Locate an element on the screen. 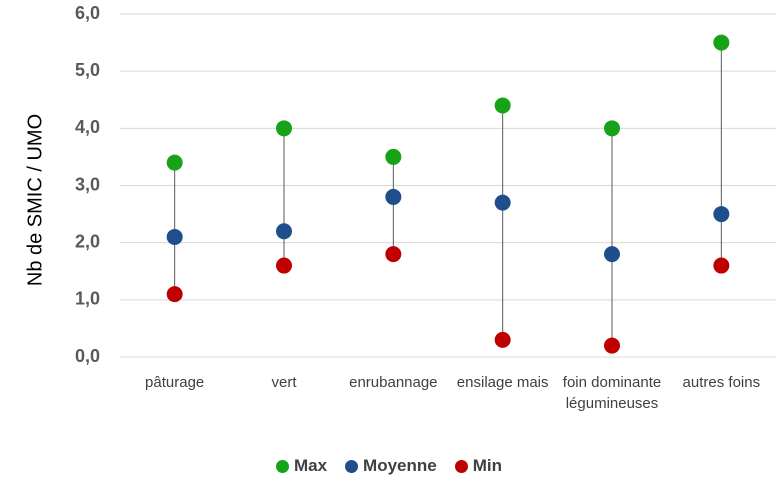  y-tick-label: 2,0 is located at coordinates (87, 241).